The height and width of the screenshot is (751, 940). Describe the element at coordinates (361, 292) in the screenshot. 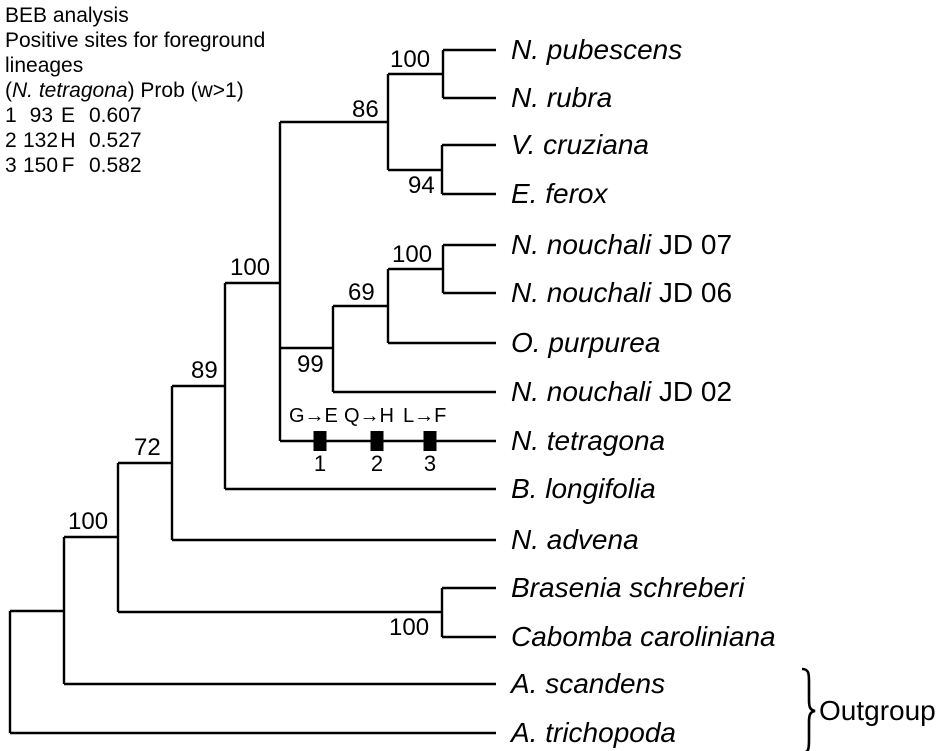

I see `support-value: 69` at that location.